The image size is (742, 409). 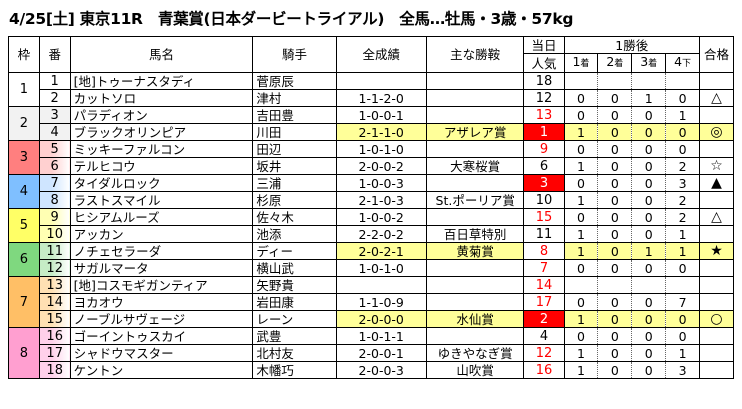 I want to click on after-win-first-cell: 0, so click(x=581, y=217).